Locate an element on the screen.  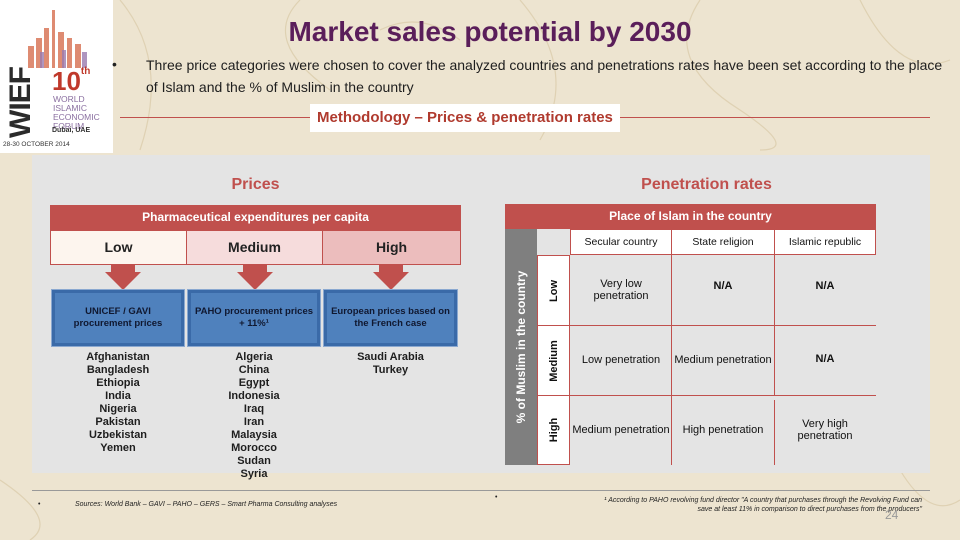
prices-title: Prices is located at coordinates (255, 184).